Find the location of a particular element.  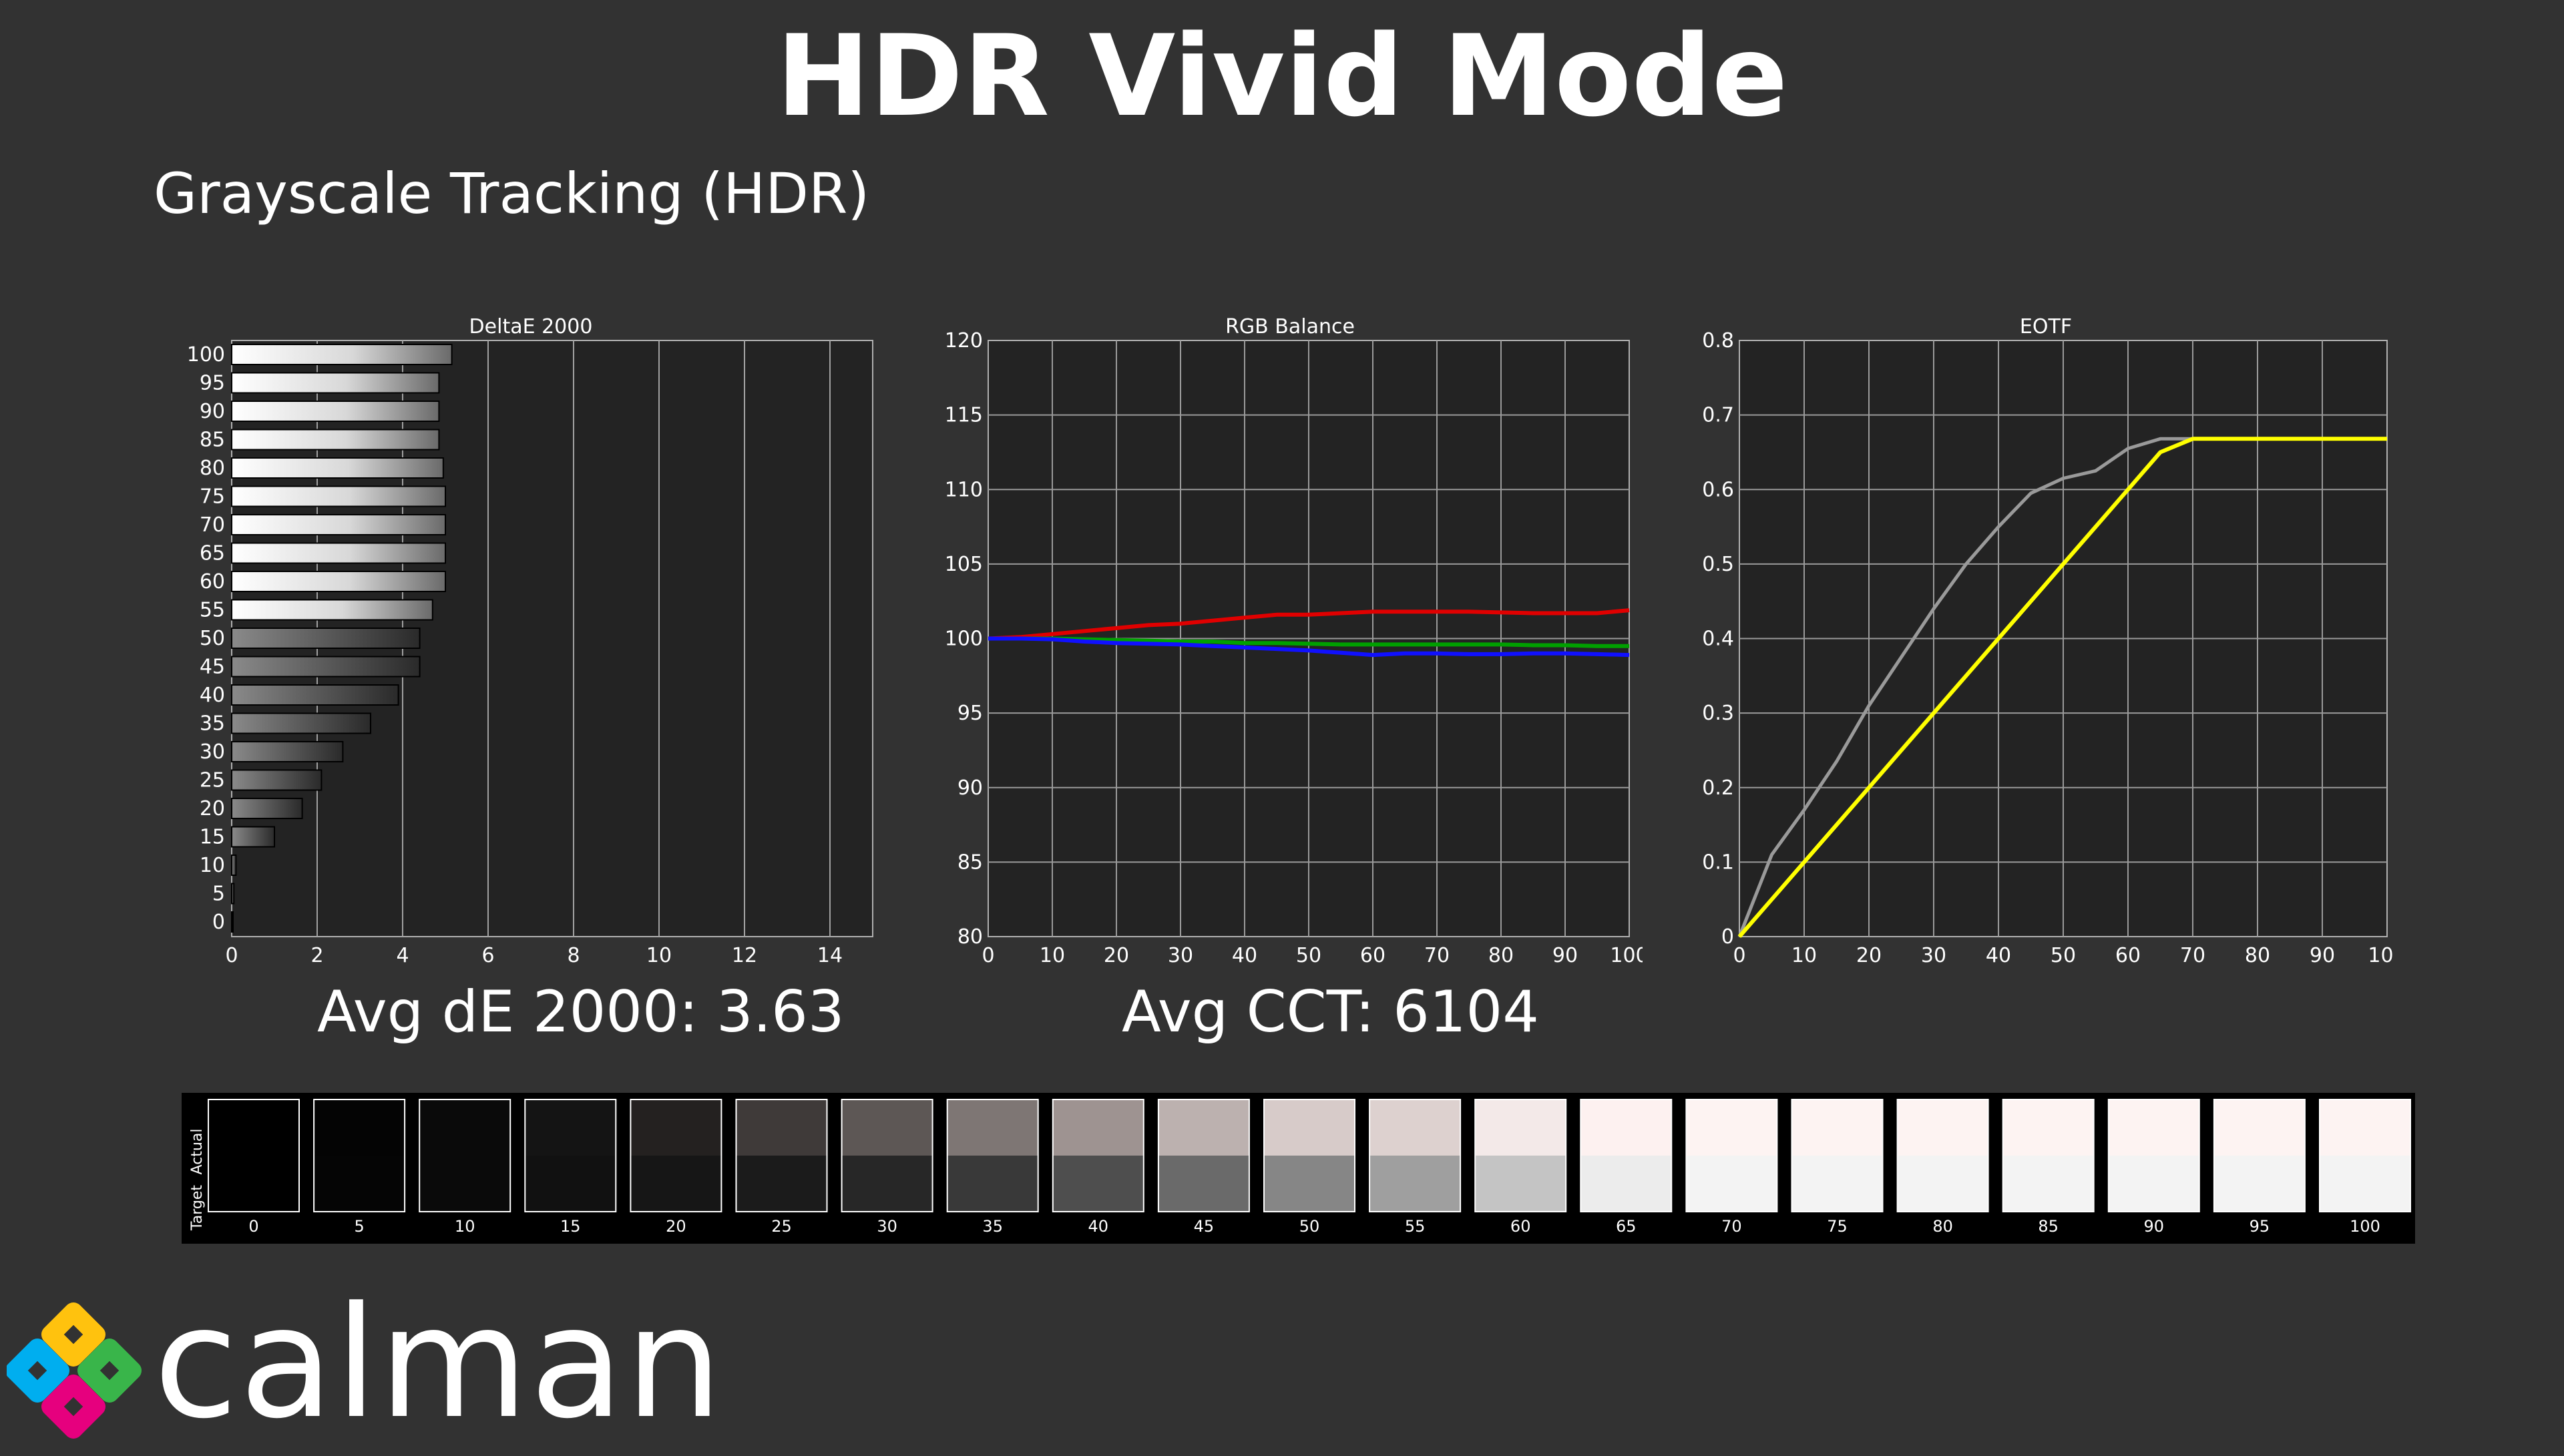

eotf-x-tick: 10 is located at coordinates (1804, 955).